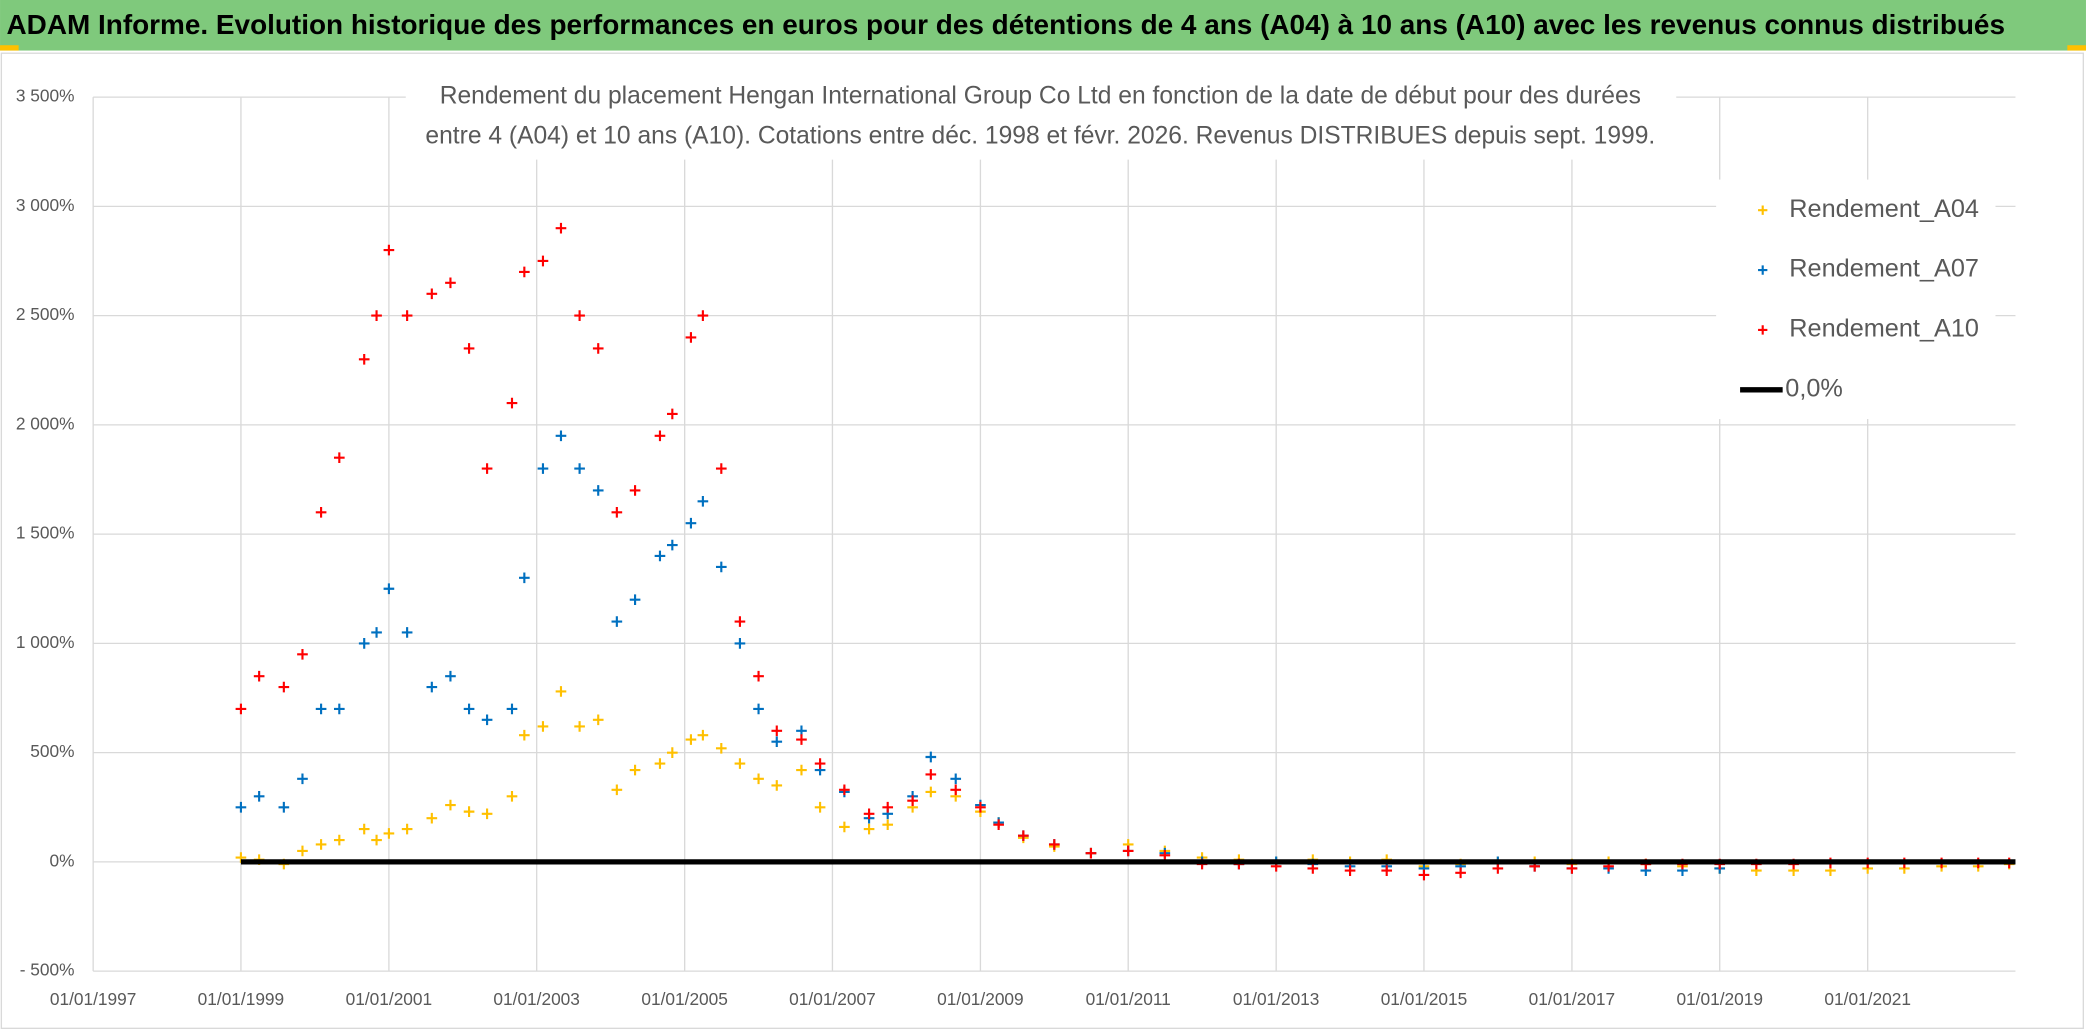 This screenshot has height=1031, width=2086. I want to click on x-tick-label: 01/01/2013, so click(1276, 999).